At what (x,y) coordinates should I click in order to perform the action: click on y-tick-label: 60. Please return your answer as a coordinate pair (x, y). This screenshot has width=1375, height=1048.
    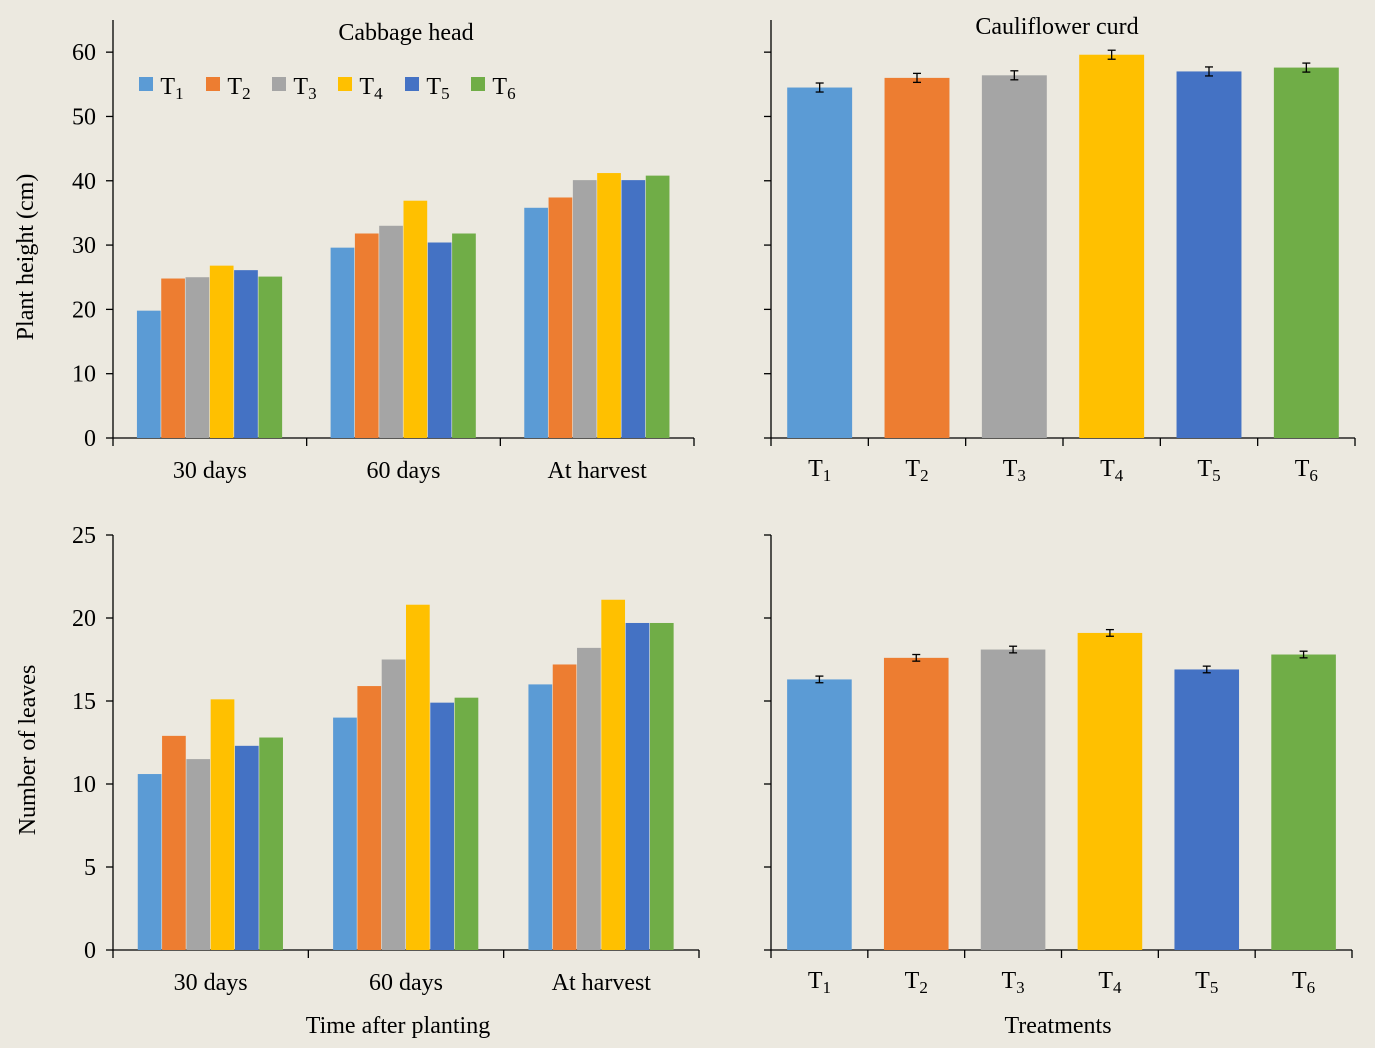
    Looking at the image, I should click on (84, 53).